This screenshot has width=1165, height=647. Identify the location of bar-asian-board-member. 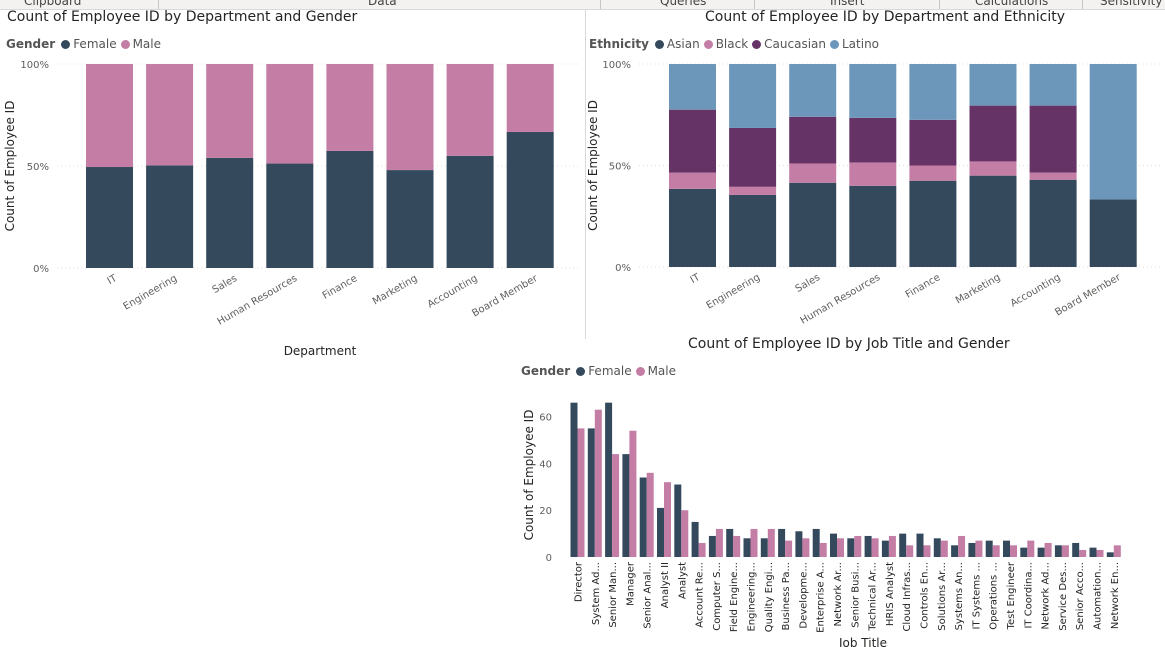
(1113, 233).